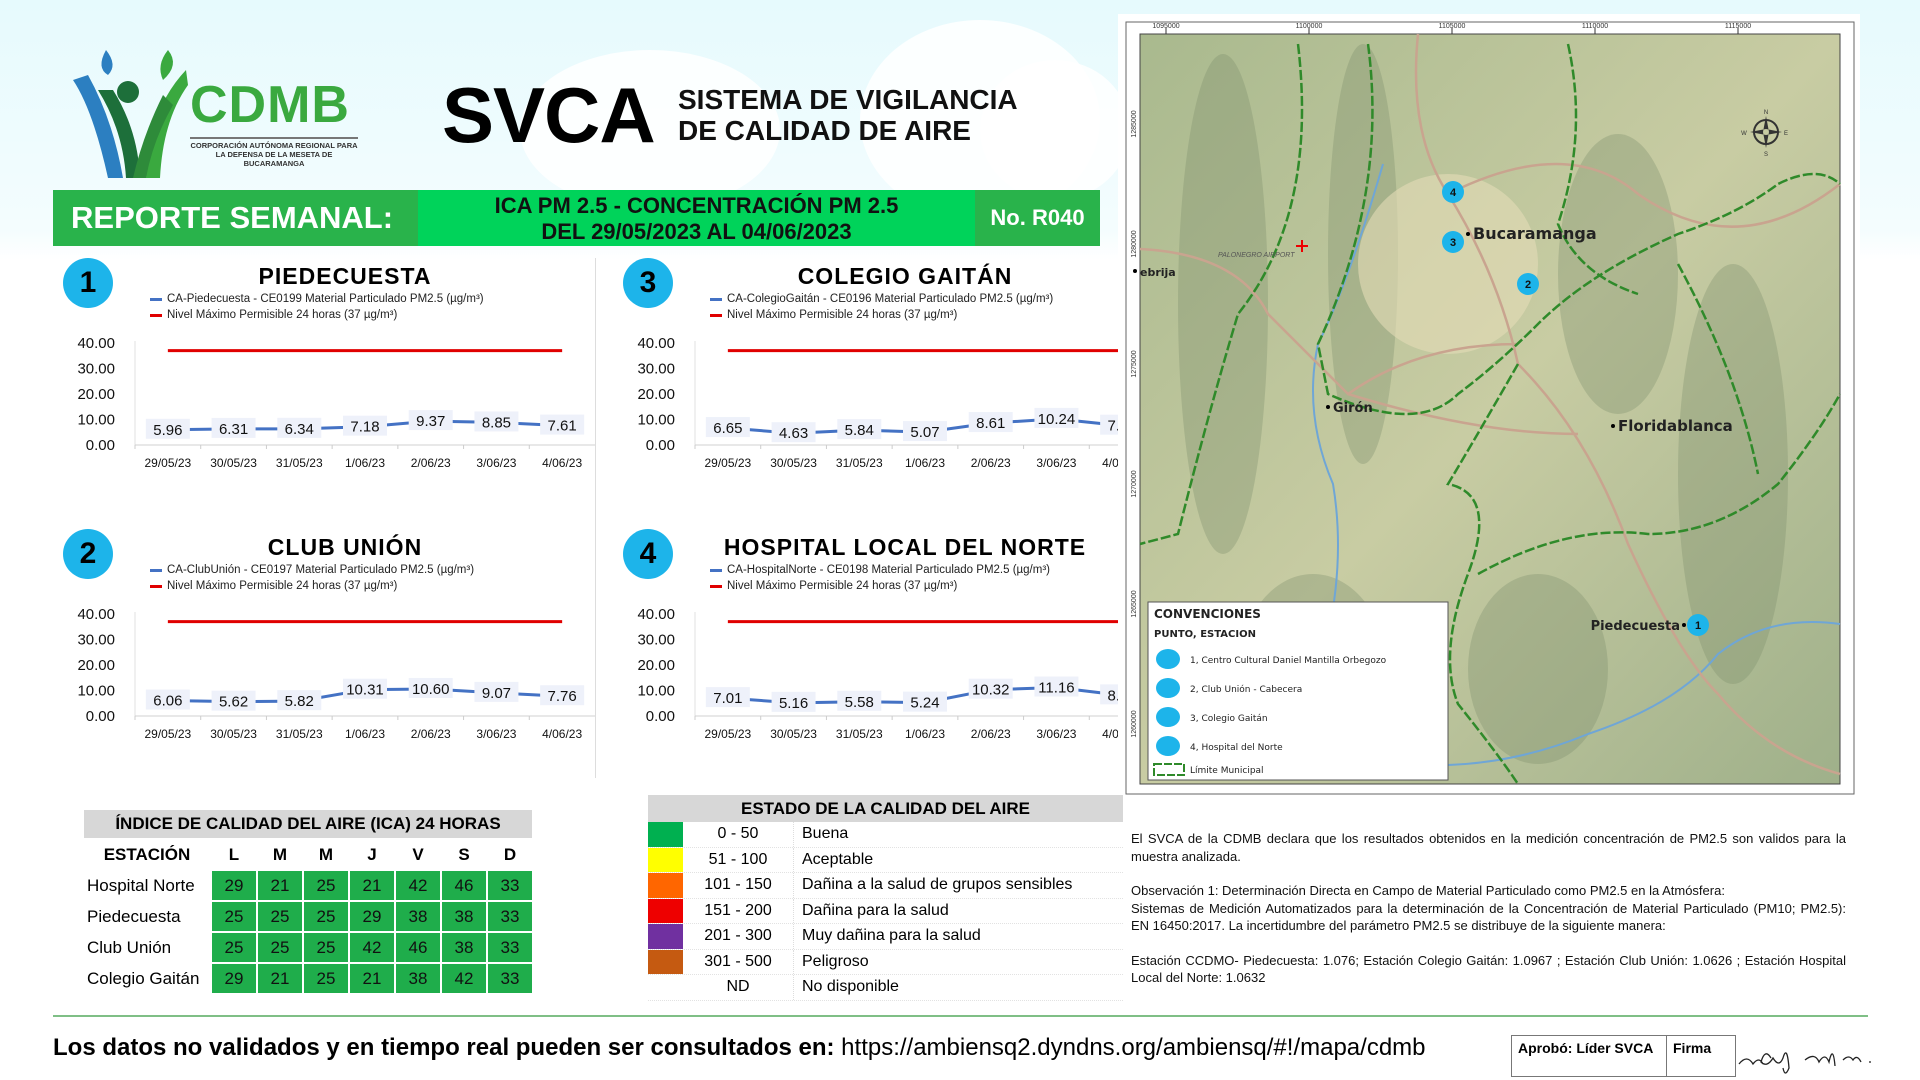 The image size is (1920, 1080). What do you see at coordinates (510, 854) in the screenshot?
I see `ica-column-header: D` at bounding box center [510, 854].